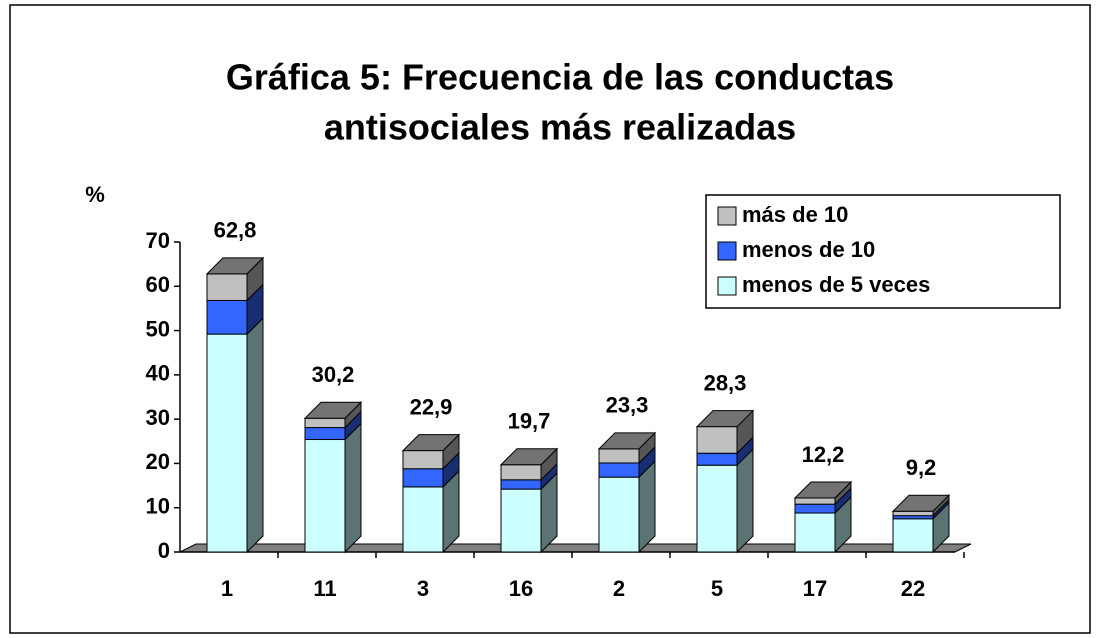  I want to click on y-tick-label: 50, so click(158, 328).